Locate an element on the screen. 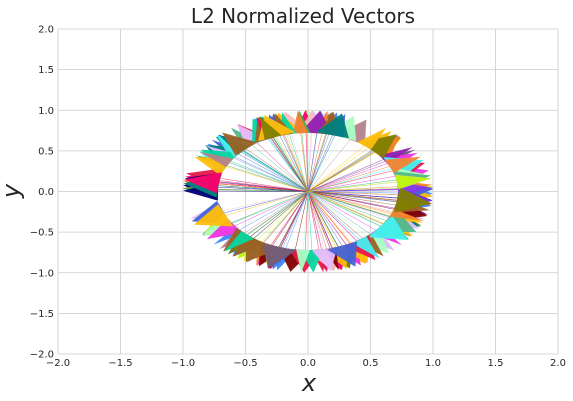 Image resolution: width=573 pixels, height=401 pixels. y-axis-label: y is located at coordinates (12, 191).